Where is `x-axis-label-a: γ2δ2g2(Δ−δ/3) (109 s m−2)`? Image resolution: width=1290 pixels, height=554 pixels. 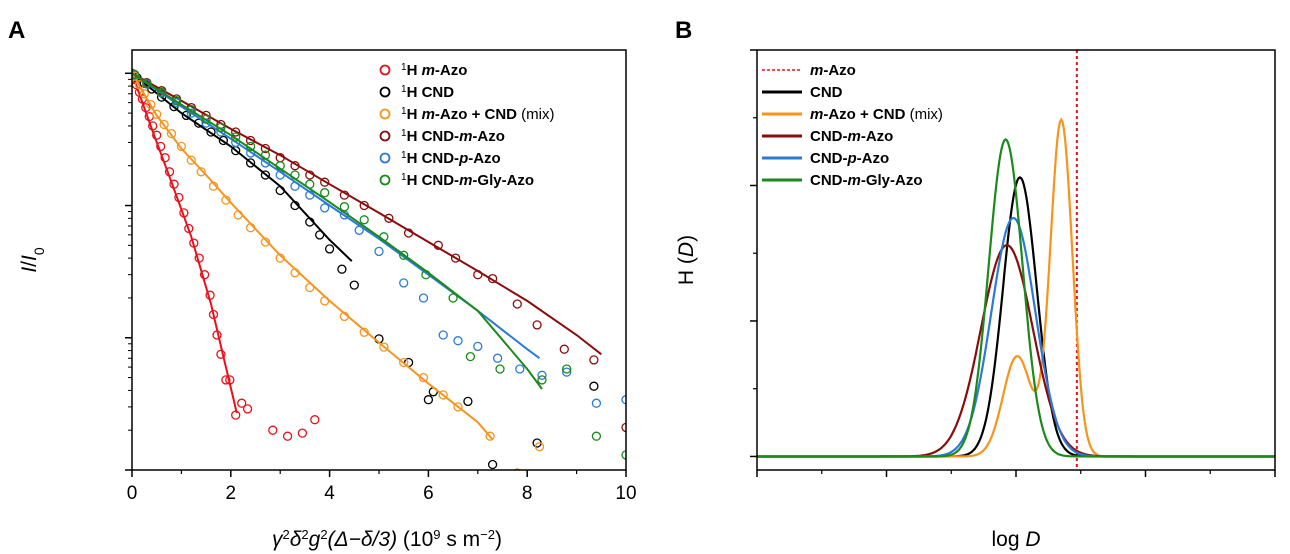 x-axis-label-a: γ2δ2g2(Δ−δ/3) (109 s m−2) is located at coordinates (387, 539).